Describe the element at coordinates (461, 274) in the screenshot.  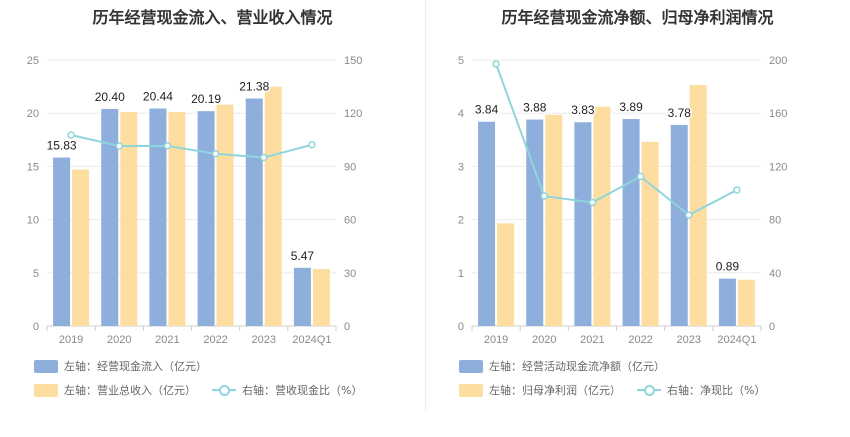
I see `left-axis-tick-label: 1` at that location.